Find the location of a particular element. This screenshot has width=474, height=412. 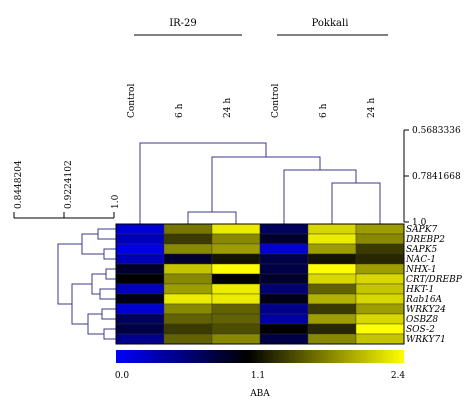

colorbar-title: ABA is located at coordinates (259, 394).